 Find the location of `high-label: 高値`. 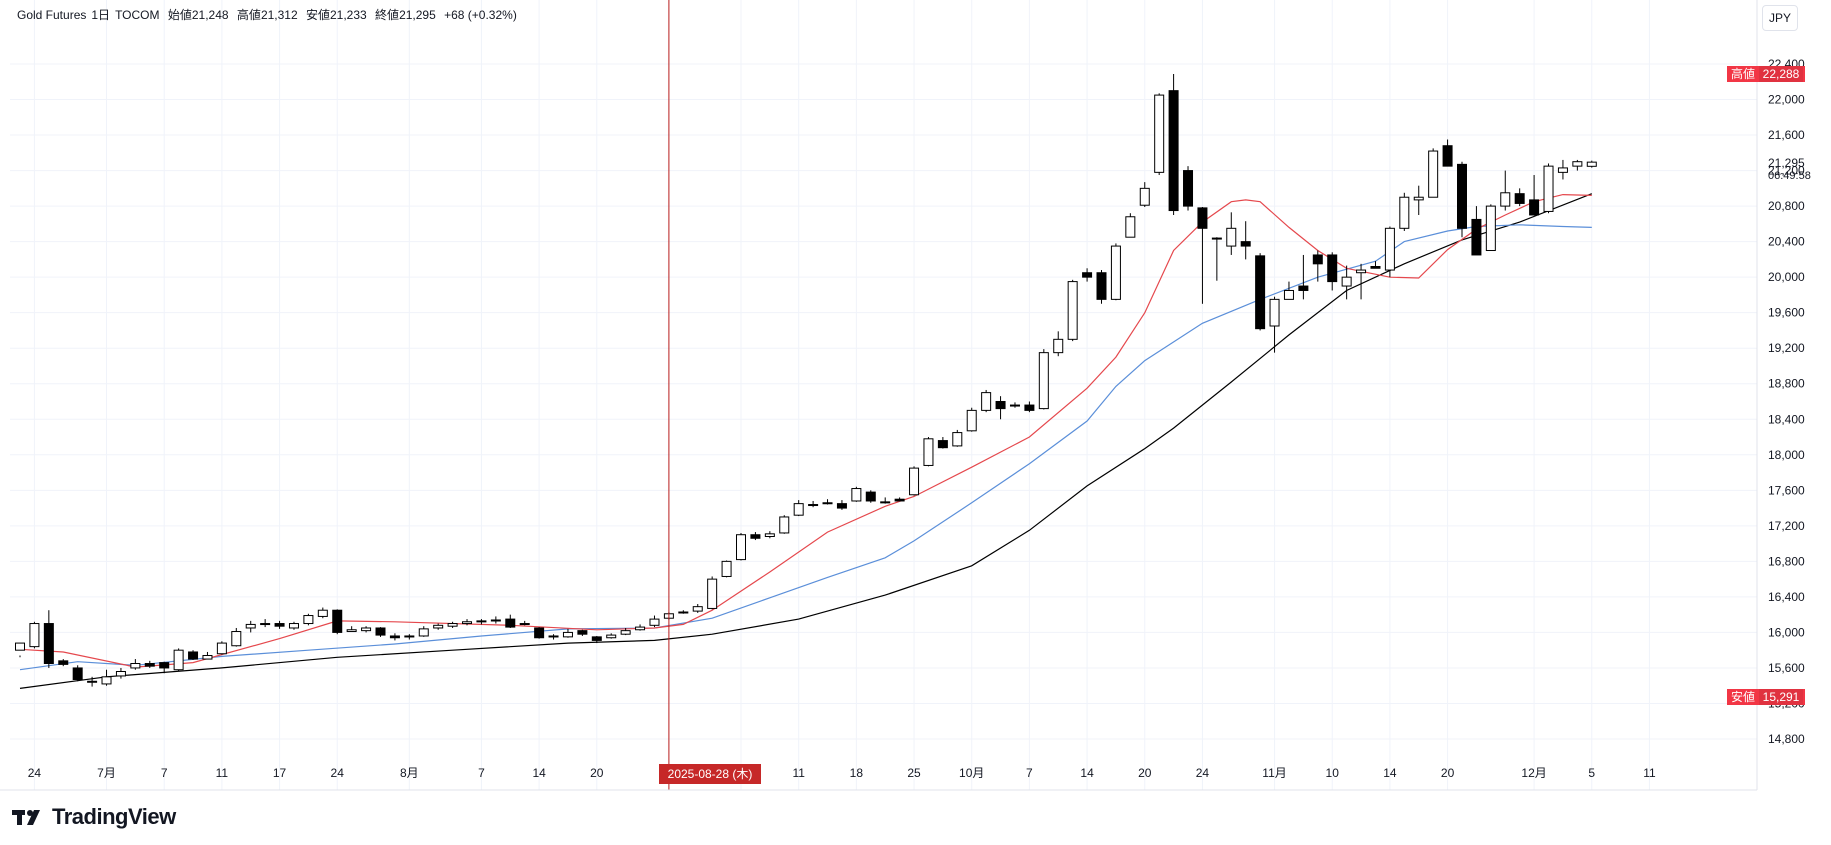

high-label: 高値 is located at coordinates (248, 15).